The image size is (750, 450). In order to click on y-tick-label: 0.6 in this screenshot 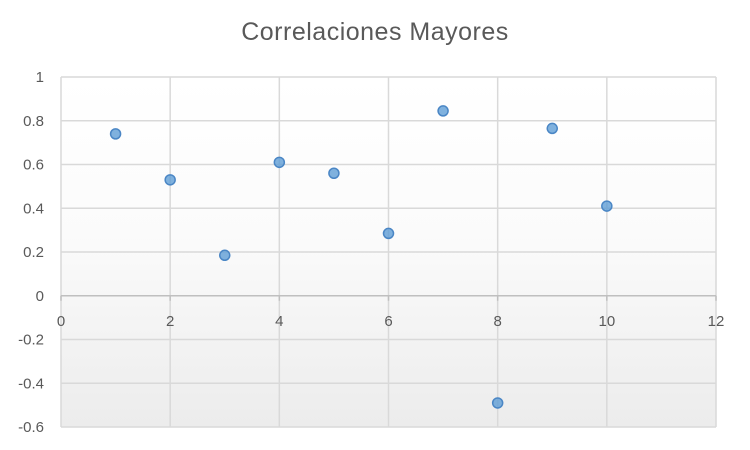, I will do `click(33, 165)`.